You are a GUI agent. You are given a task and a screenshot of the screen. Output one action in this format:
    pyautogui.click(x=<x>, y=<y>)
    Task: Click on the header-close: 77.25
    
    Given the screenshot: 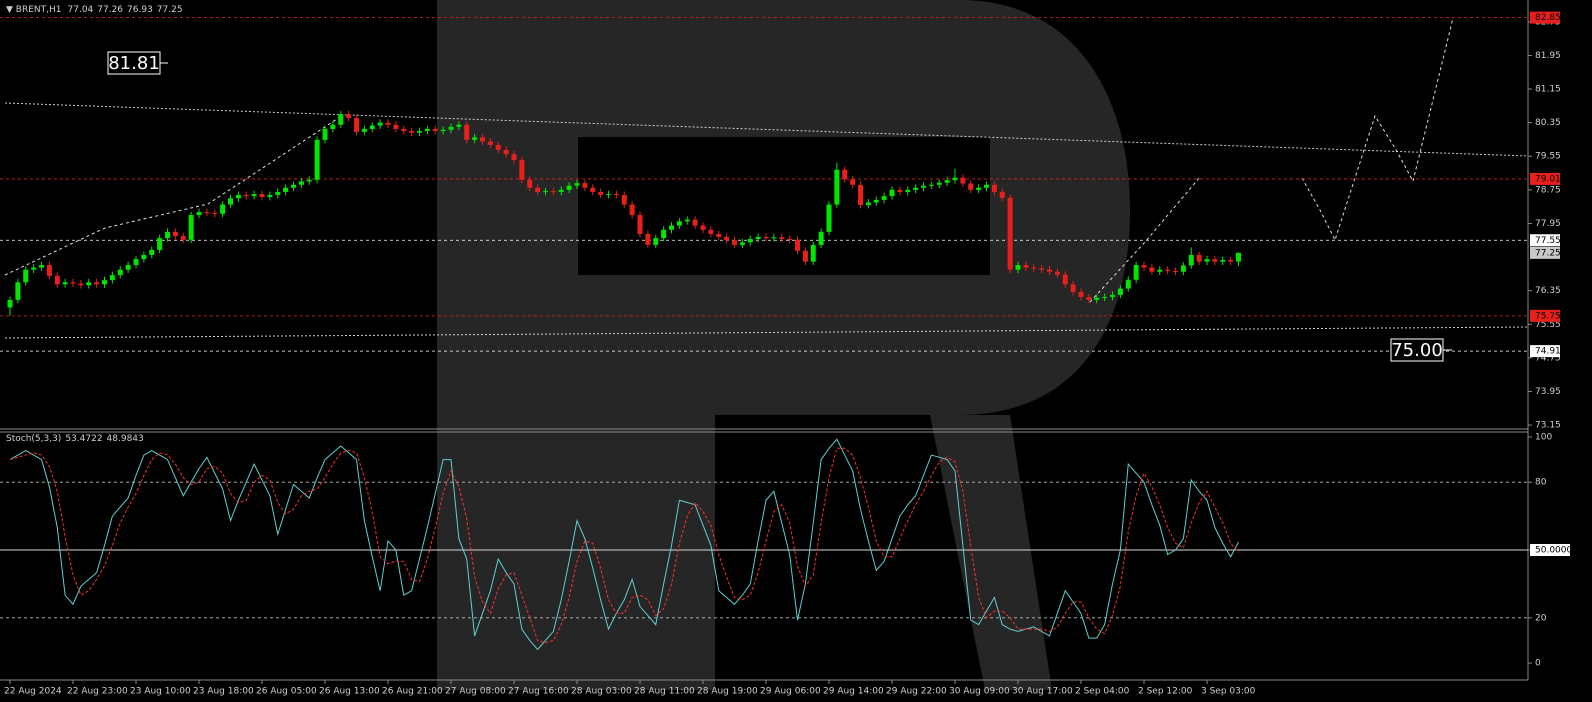 What is the action you would take?
    pyautogui.click(x=170, y=10)
    